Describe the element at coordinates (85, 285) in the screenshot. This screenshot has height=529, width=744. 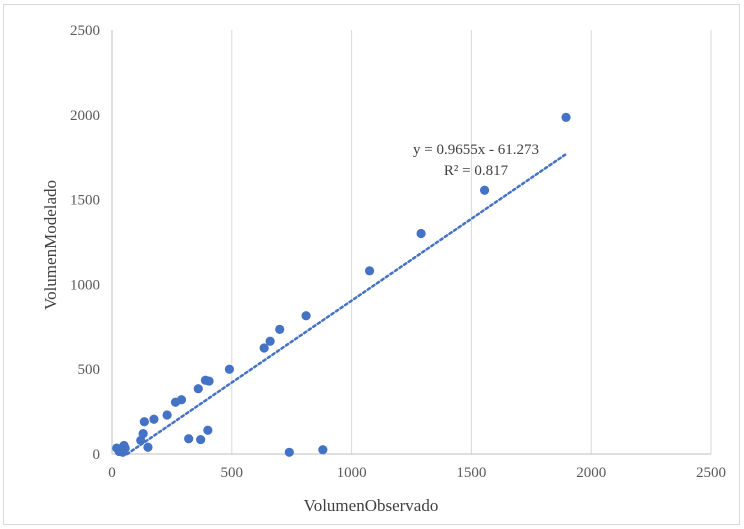
I see `y-tick-label: 1000` at that location.